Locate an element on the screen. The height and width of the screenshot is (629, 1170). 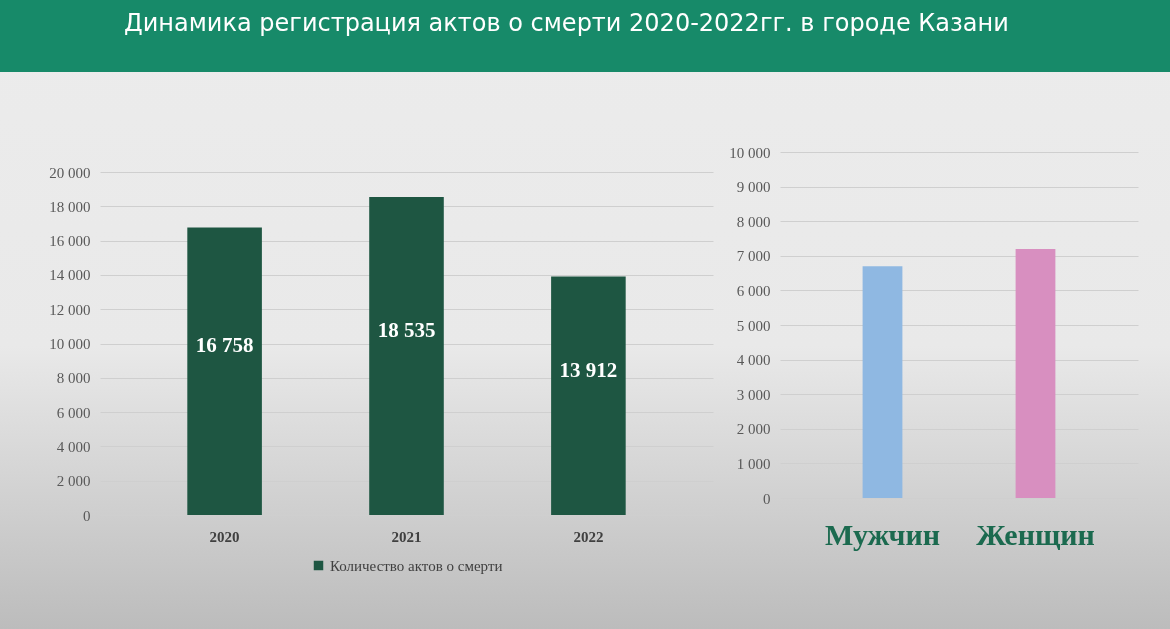
y-tick-label: 9 000 is located at coordinates (753, 187).